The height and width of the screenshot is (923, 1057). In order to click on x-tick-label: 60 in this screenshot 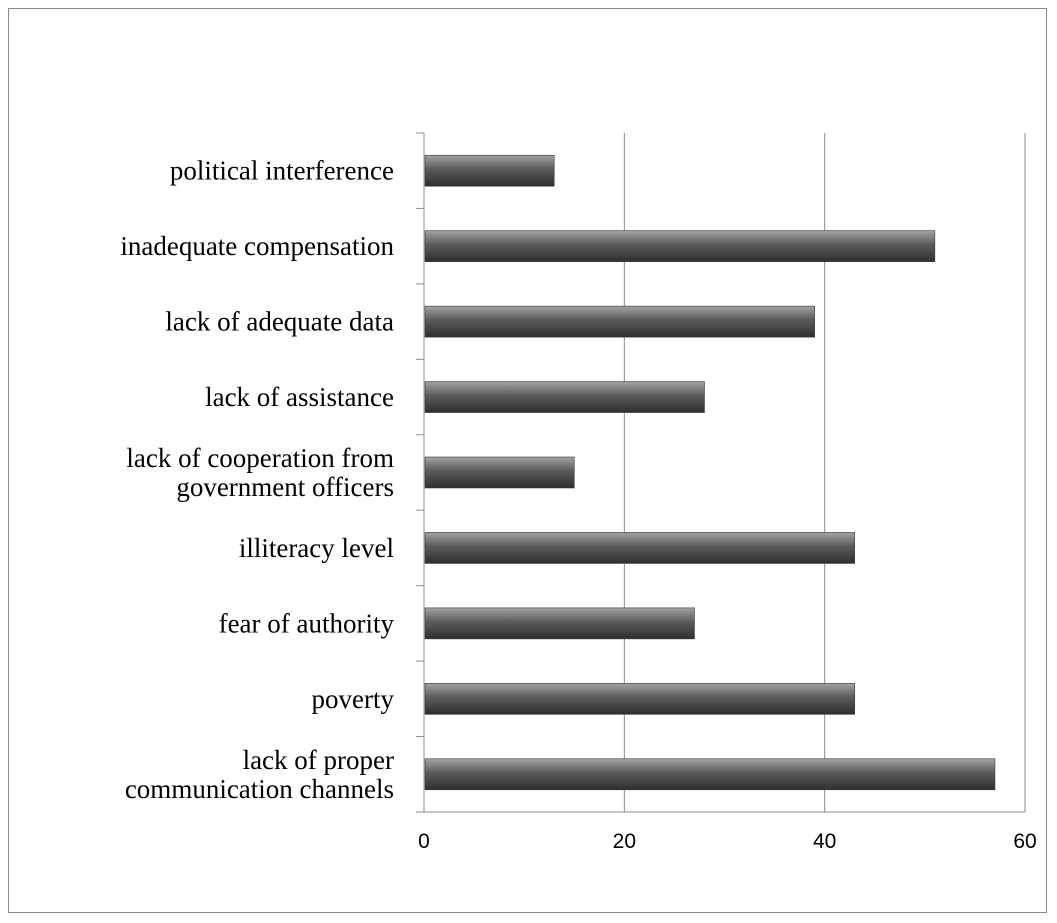, I will do `click(1024, 841)`.